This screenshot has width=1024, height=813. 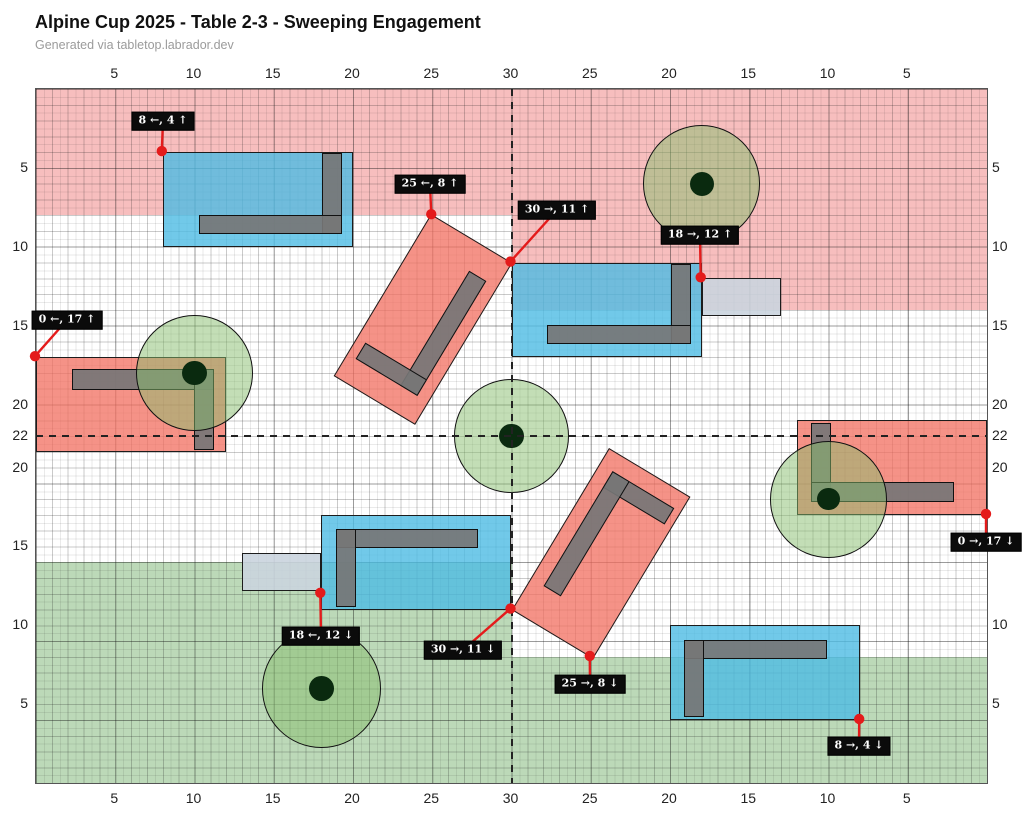 What do you see at coordinates (510, 73) in the screenshot?
I see `axis-label-top: 30` at bounding box center [510, 73].